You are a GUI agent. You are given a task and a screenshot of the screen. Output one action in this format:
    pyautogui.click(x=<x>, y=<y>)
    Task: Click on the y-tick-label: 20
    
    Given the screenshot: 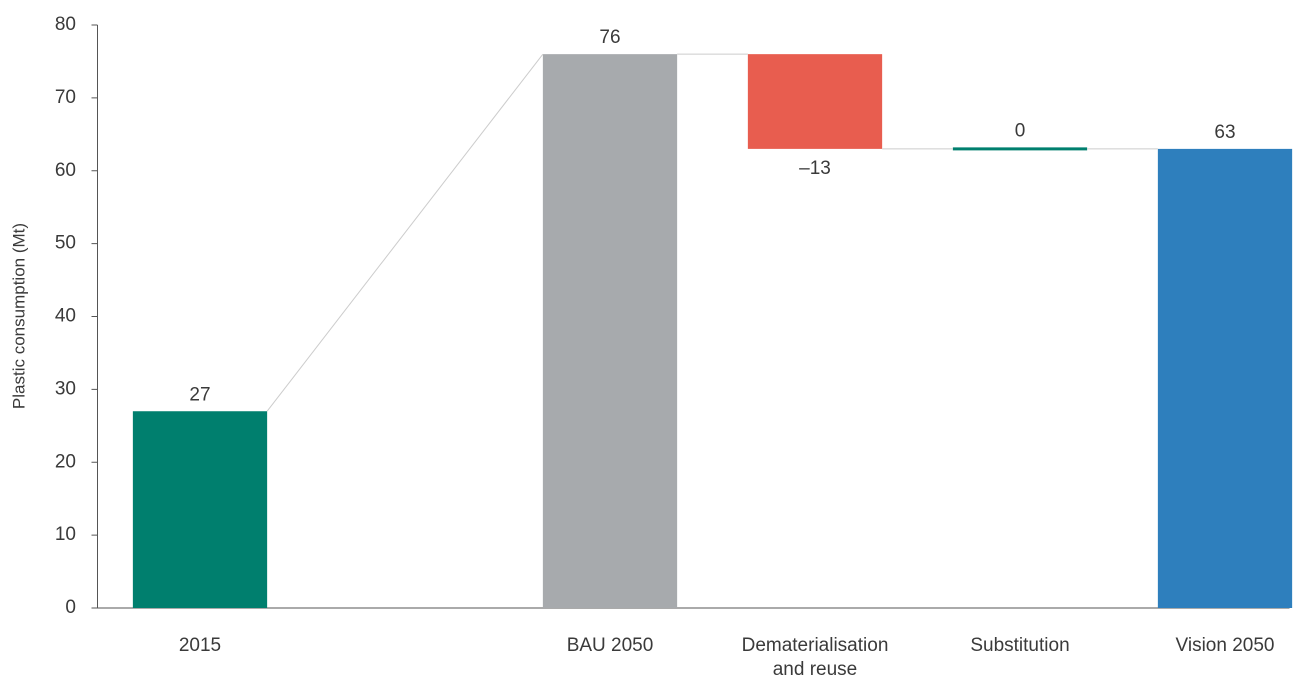 What is the action you would take?
    pyautogui.click(x=65, y=461)
    